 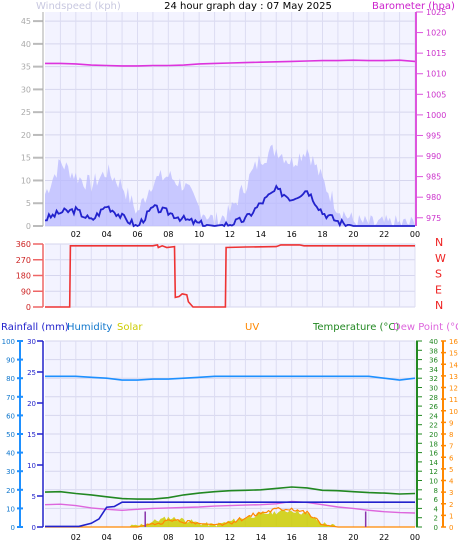 I want to click on uv-tick-label: 2, so click(x=451, y=505).